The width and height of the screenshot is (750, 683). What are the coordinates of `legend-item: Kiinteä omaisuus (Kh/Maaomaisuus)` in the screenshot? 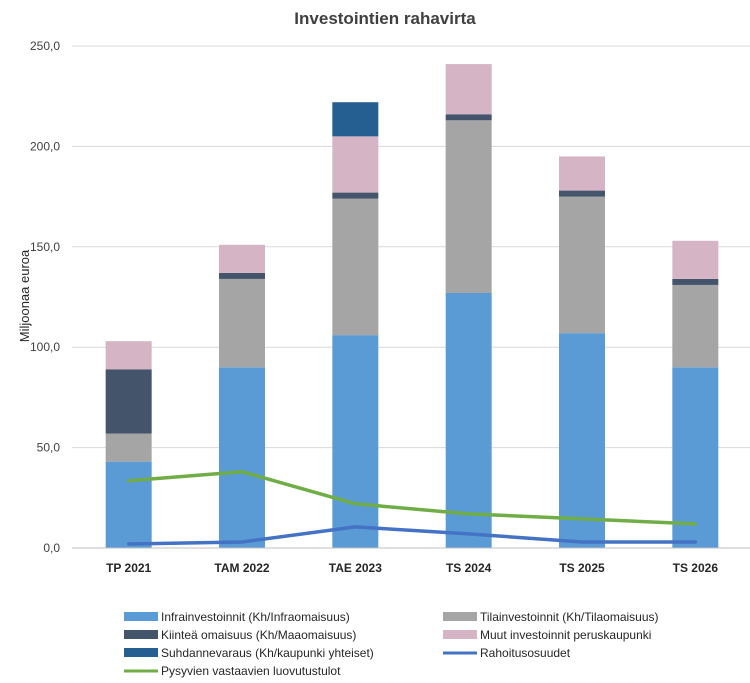 It's located at (240, 635).